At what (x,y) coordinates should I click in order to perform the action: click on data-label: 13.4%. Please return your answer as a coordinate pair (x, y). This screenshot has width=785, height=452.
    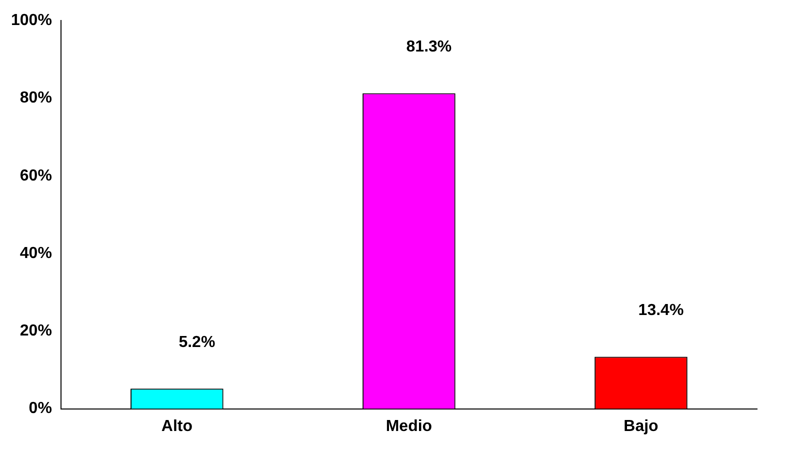
    Looking at the image, I should click on (661, 311).